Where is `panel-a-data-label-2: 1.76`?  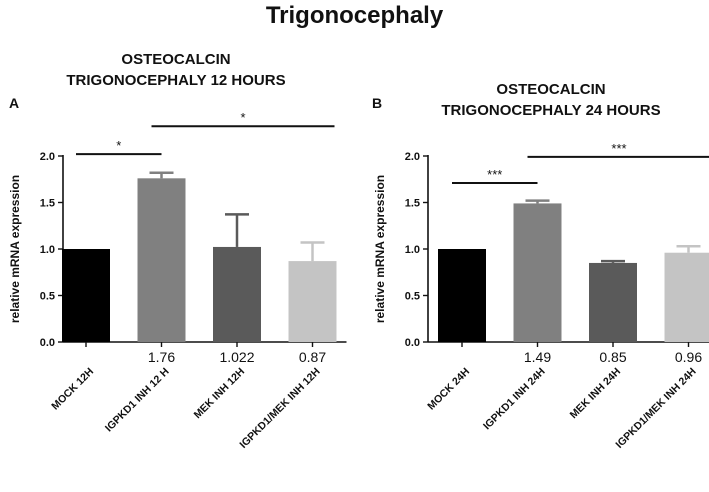 panel-a-data-label-2: 1.76 is located at coordinates (161, 357).